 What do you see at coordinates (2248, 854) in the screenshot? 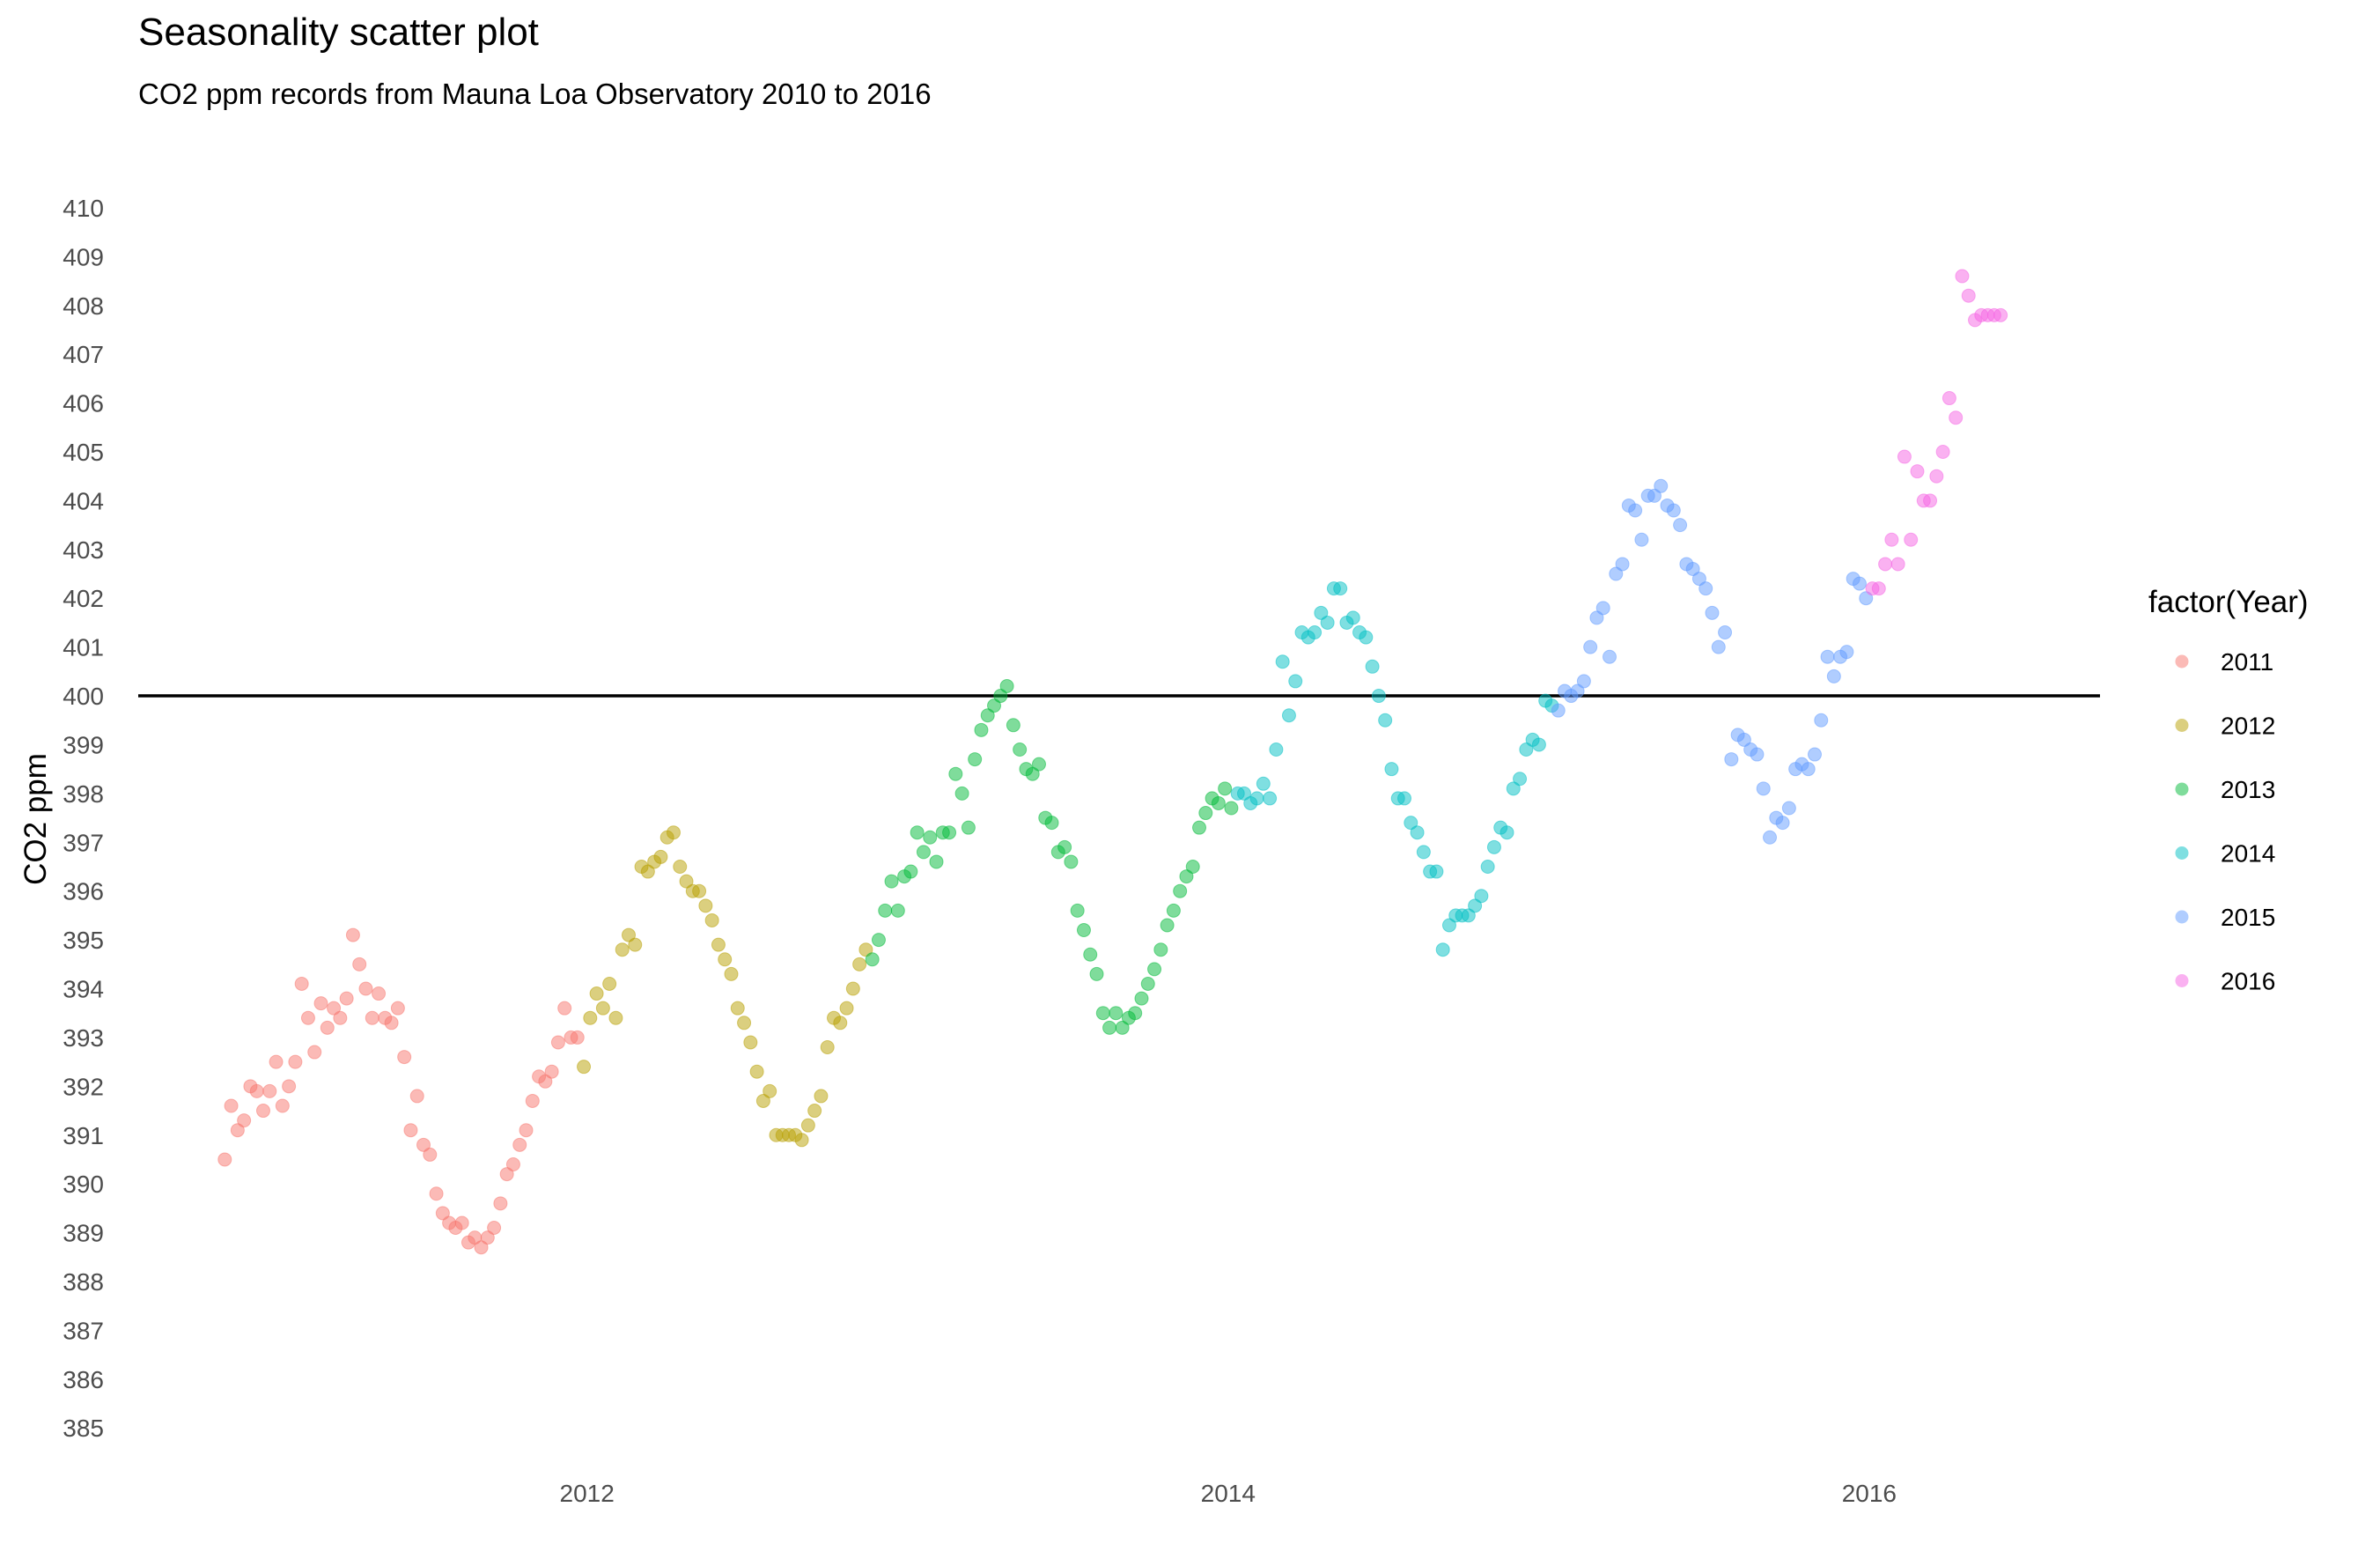
I see `legend-label: 2014` at bounding box center [2248, 854].